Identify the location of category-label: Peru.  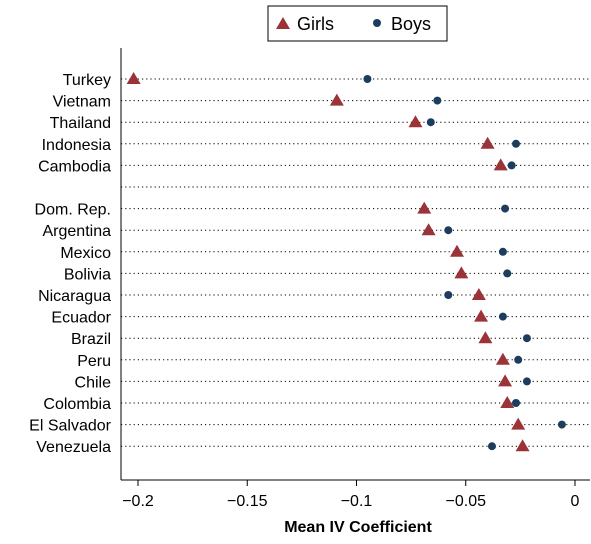
(94, 361).